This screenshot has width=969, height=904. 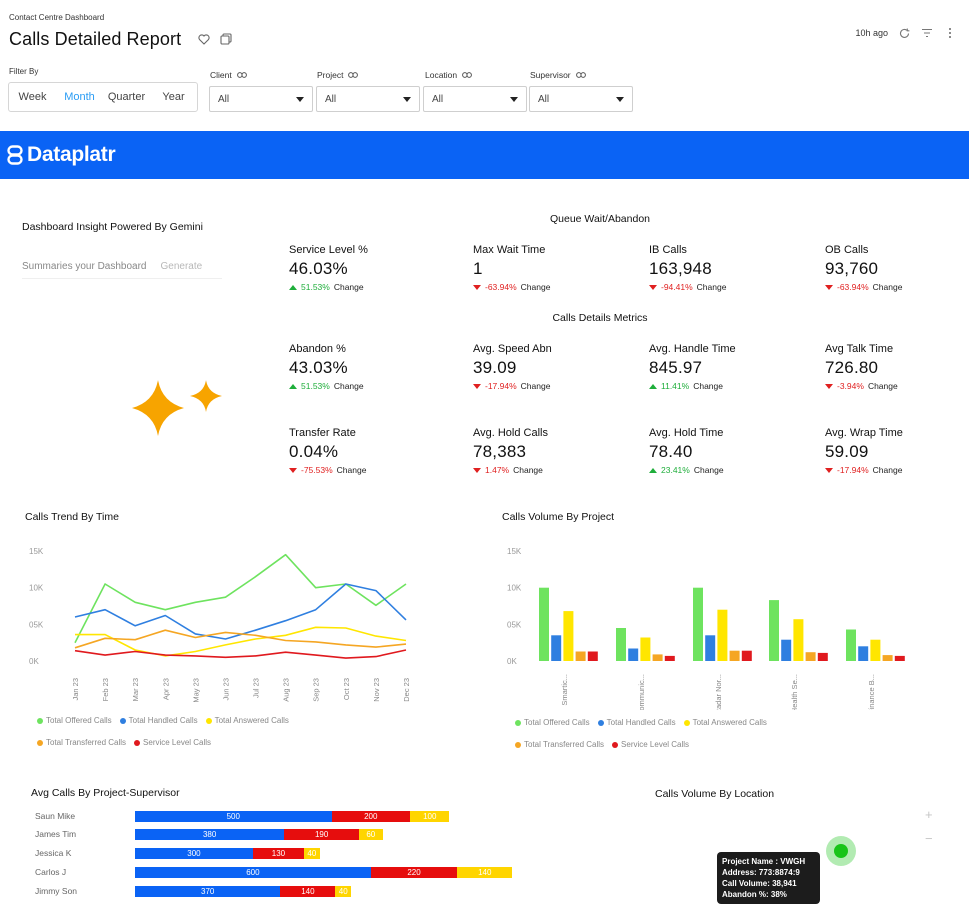 I want to click on supervisor-bar-segment: 600, so click(x=253, y=872).